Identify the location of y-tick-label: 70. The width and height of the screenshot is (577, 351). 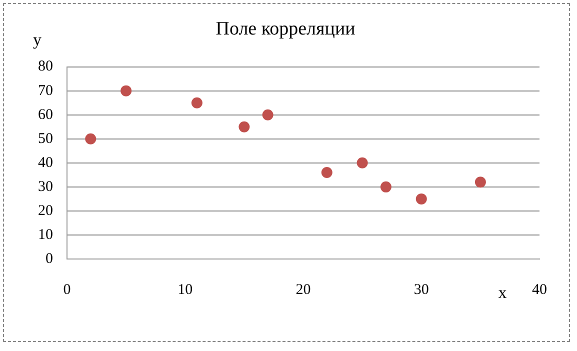
(45, 90).